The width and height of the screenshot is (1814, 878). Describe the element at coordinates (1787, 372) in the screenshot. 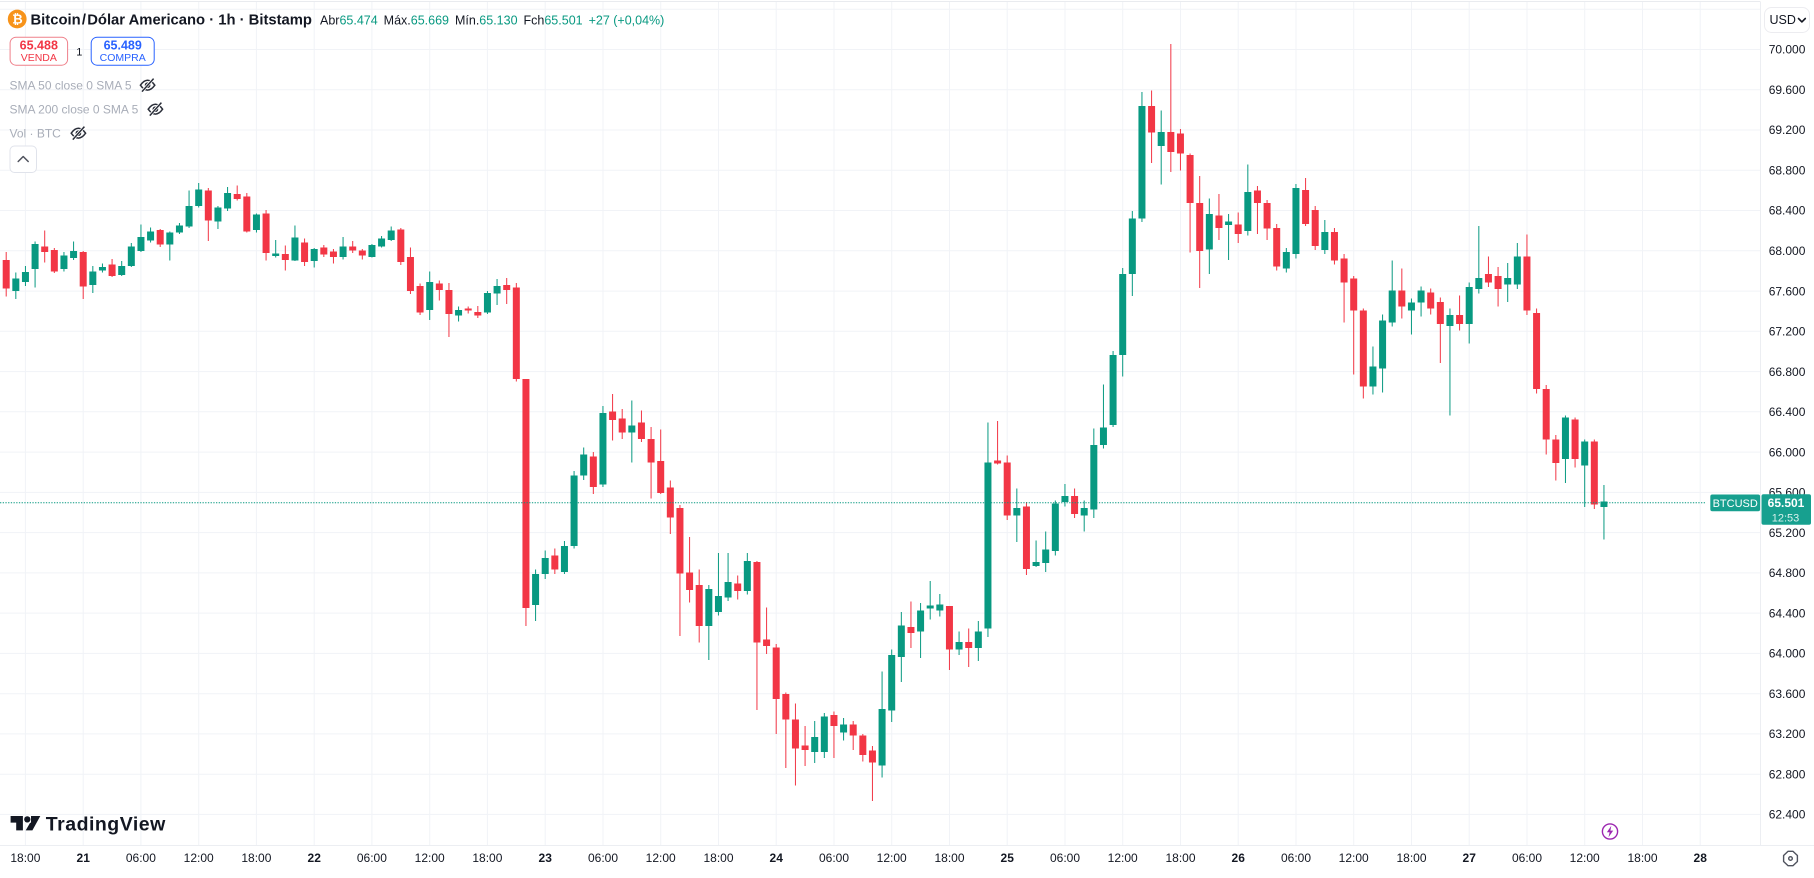

I see `svg-text: 66.800` at that location.